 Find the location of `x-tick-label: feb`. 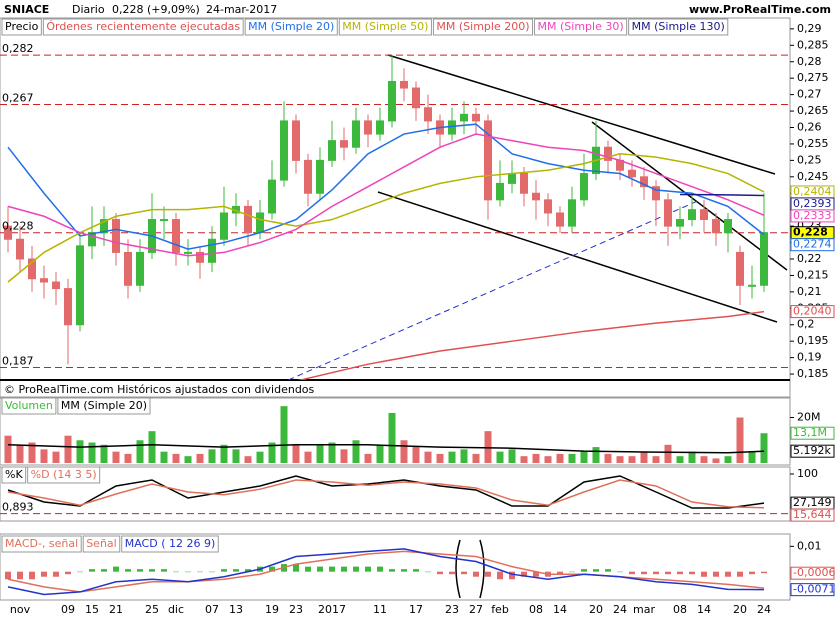

x-tick-label: feb is located at coordinates (500, 609).